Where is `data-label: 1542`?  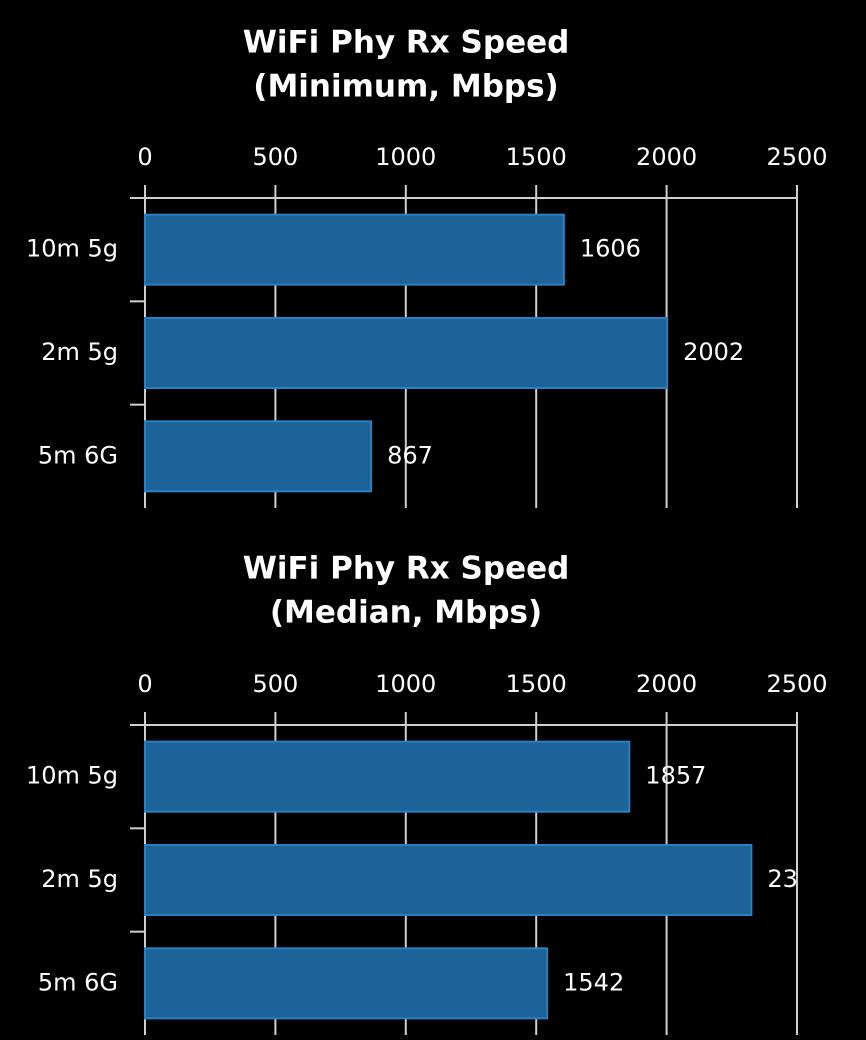 data-label: 1542 is located at coordinates (593, 982).